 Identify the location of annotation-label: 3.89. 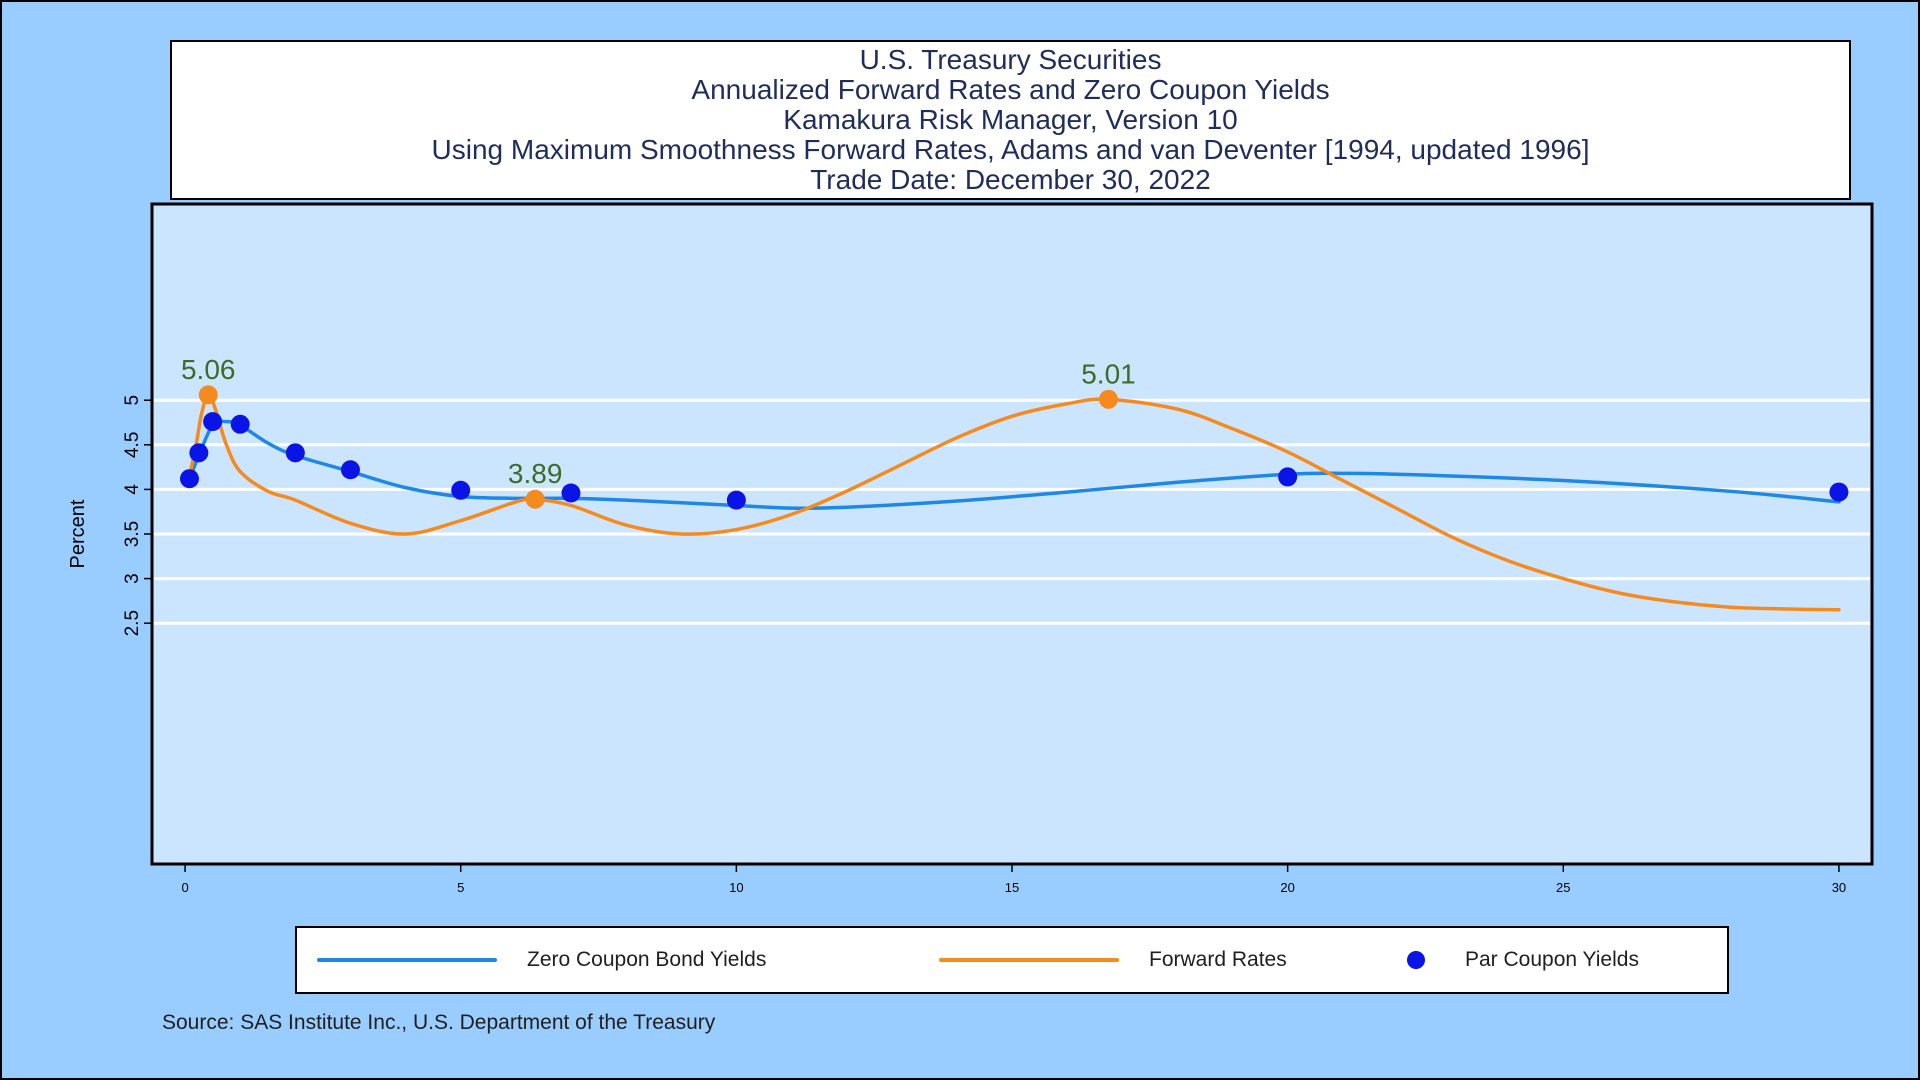
(535, 473).